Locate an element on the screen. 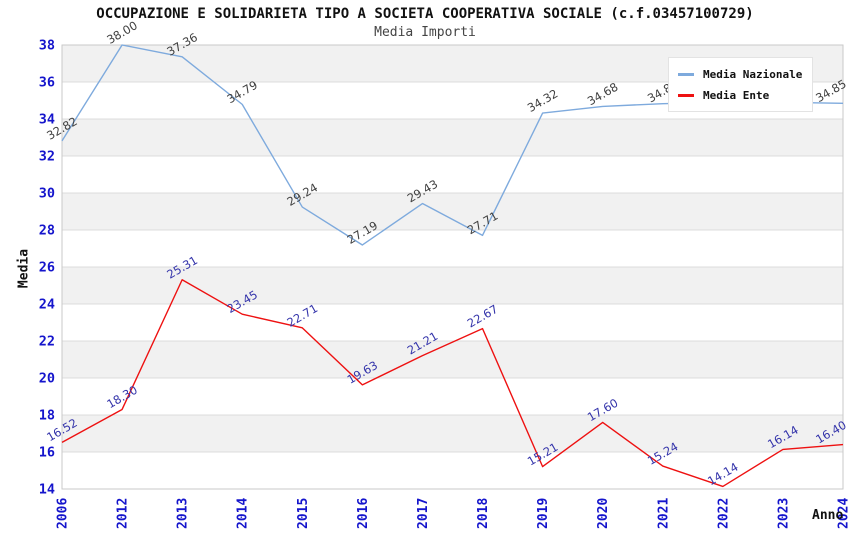 The image size is (850, 550). y-tick-label: 36 is located at coordinates (47, 83).